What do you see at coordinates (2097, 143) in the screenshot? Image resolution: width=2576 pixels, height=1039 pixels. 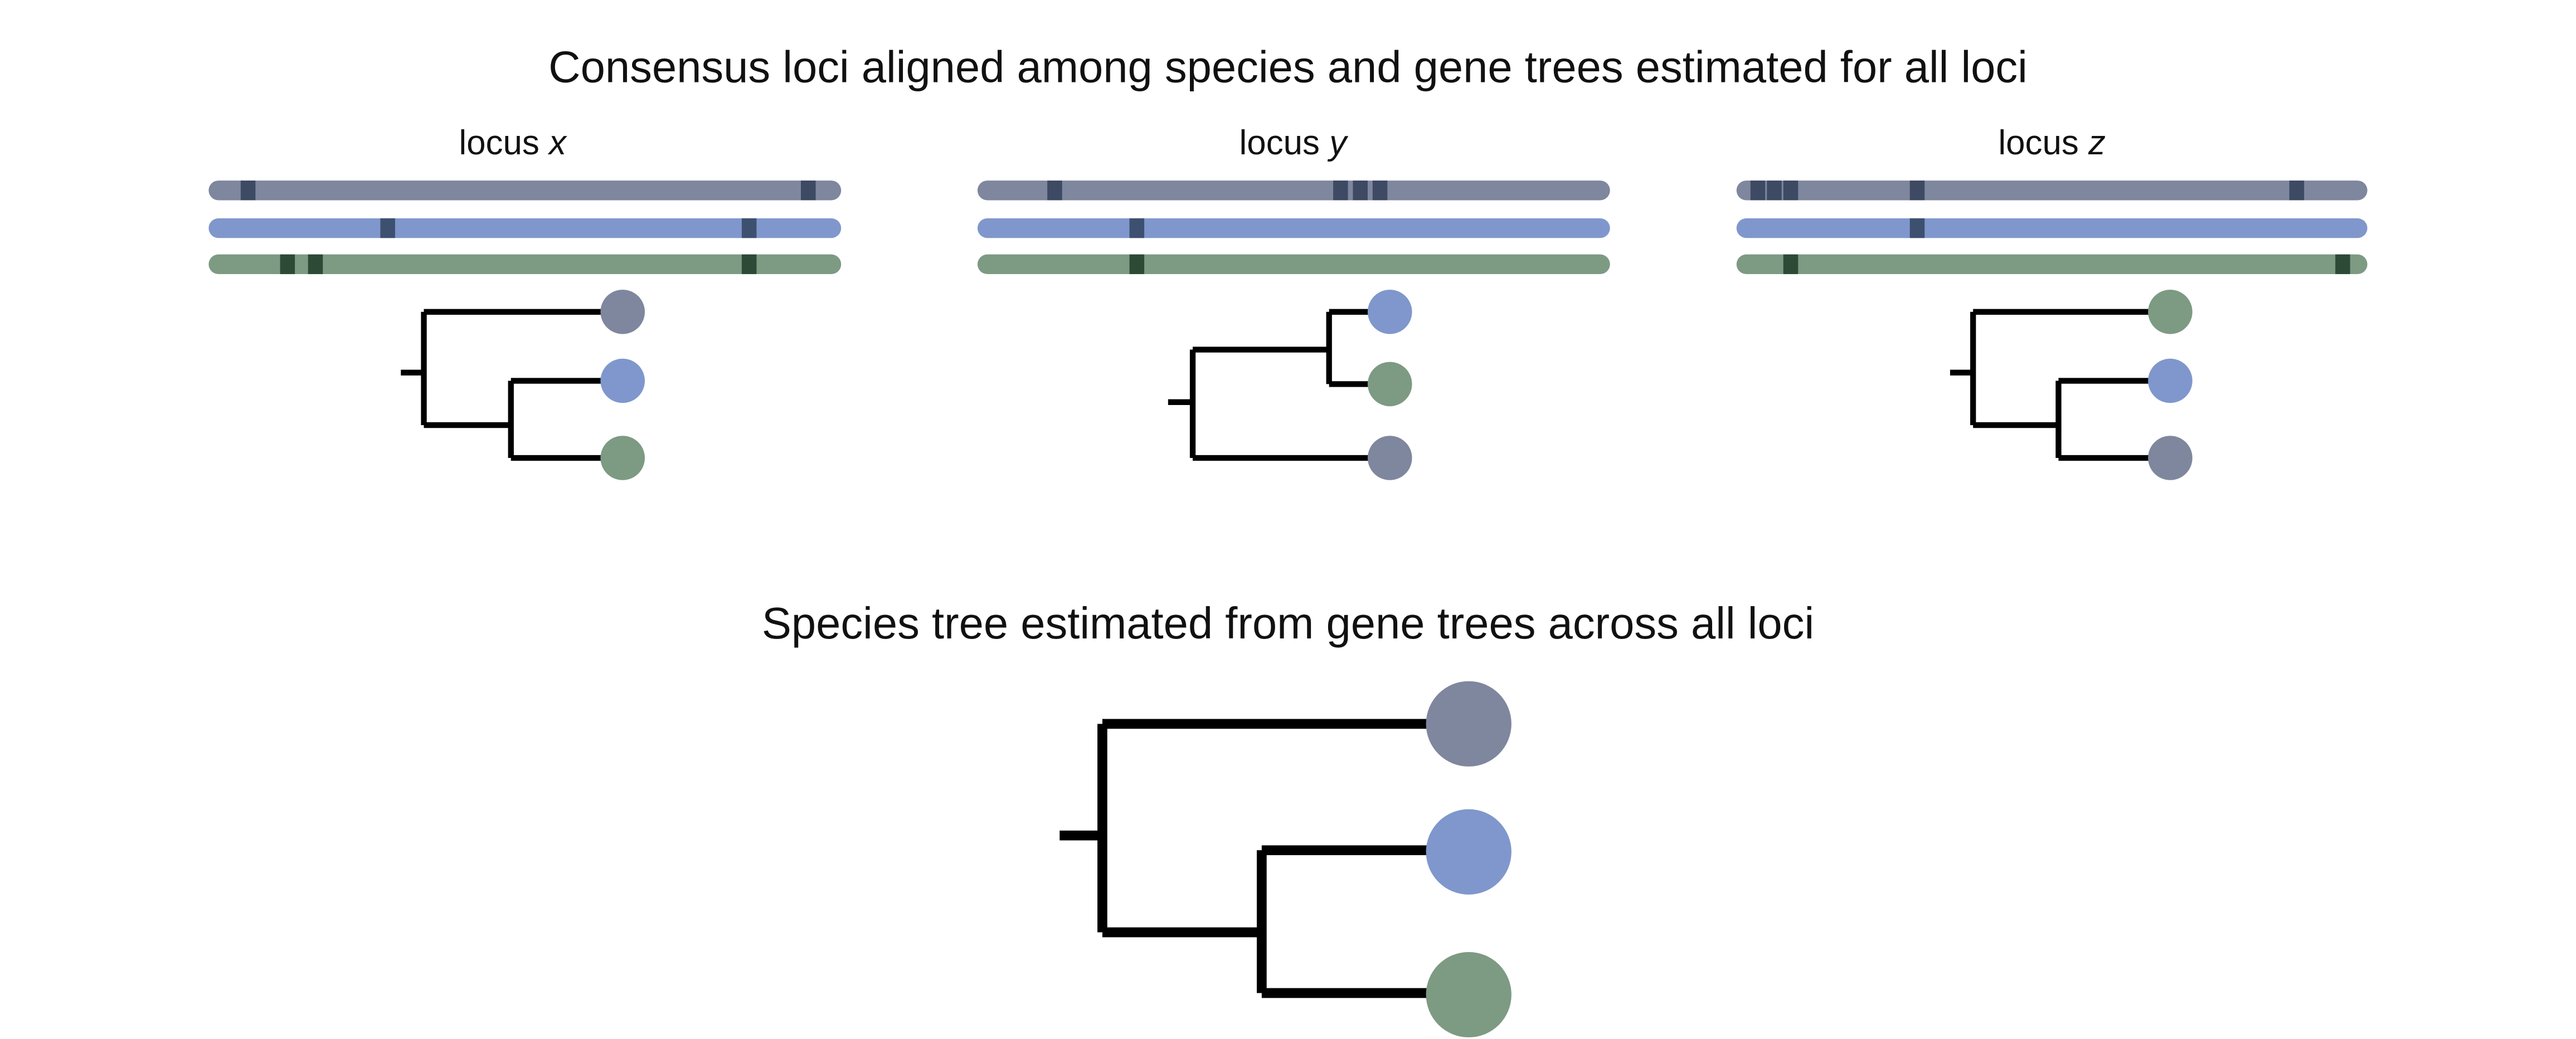 I see `locus-variable: z` at bounding box center [2097, 143].